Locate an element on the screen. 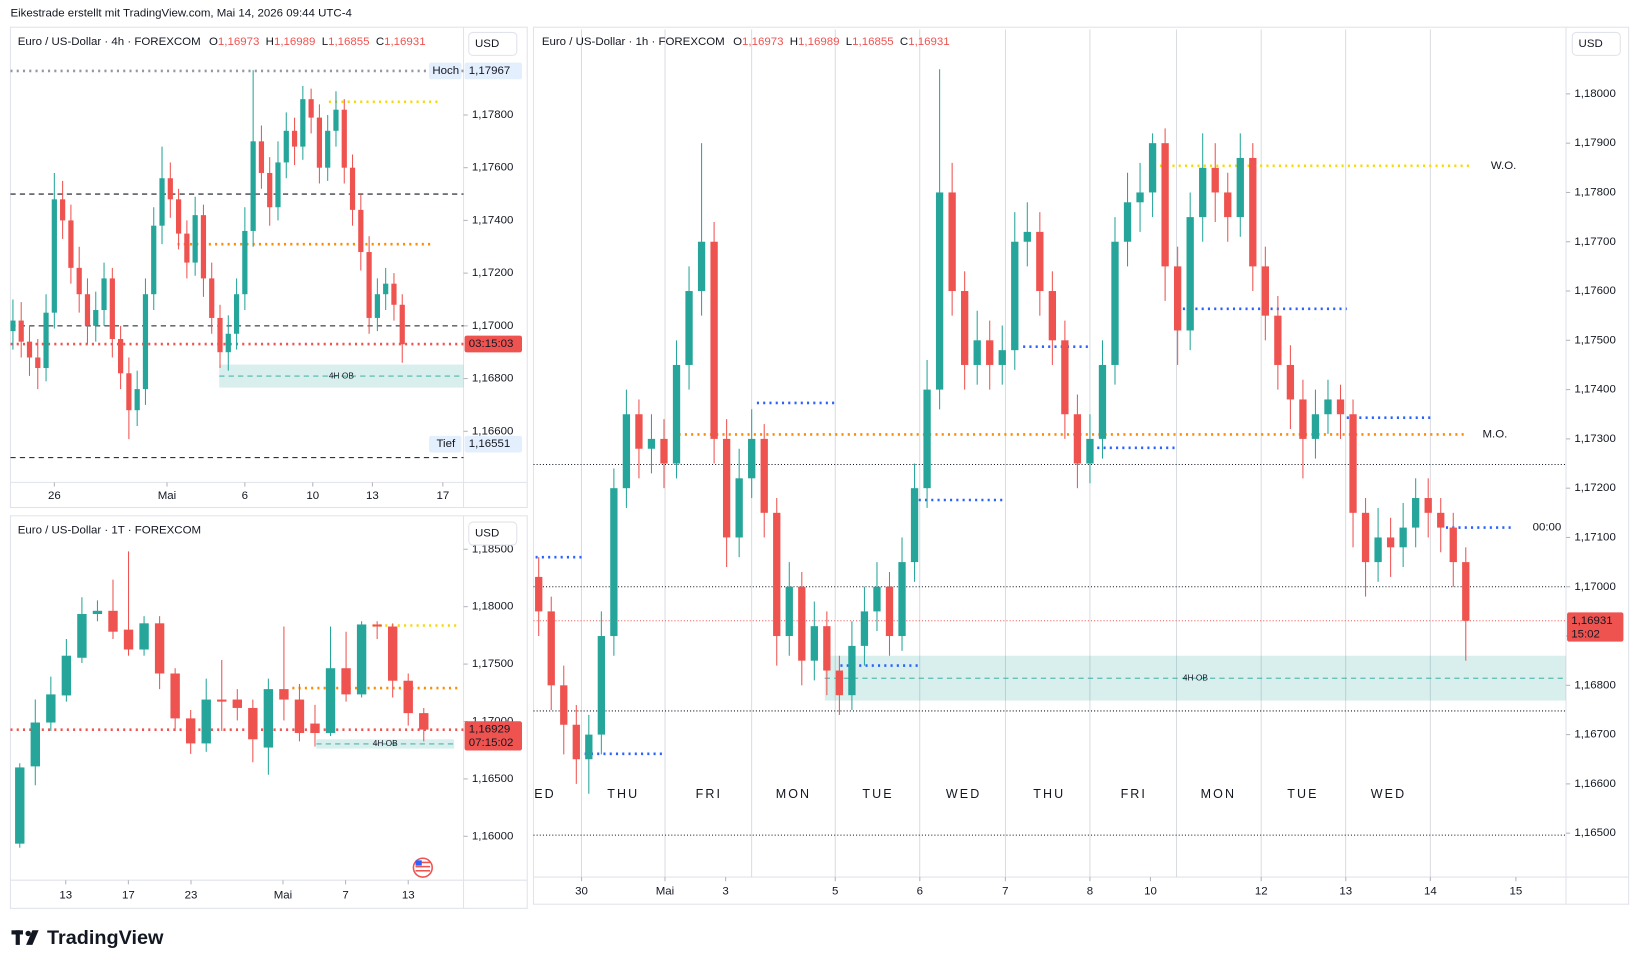 The height and width of the screenshot is (969, 1637). y-tick-label: 1,17900 is located at coordinates (1594, 143).